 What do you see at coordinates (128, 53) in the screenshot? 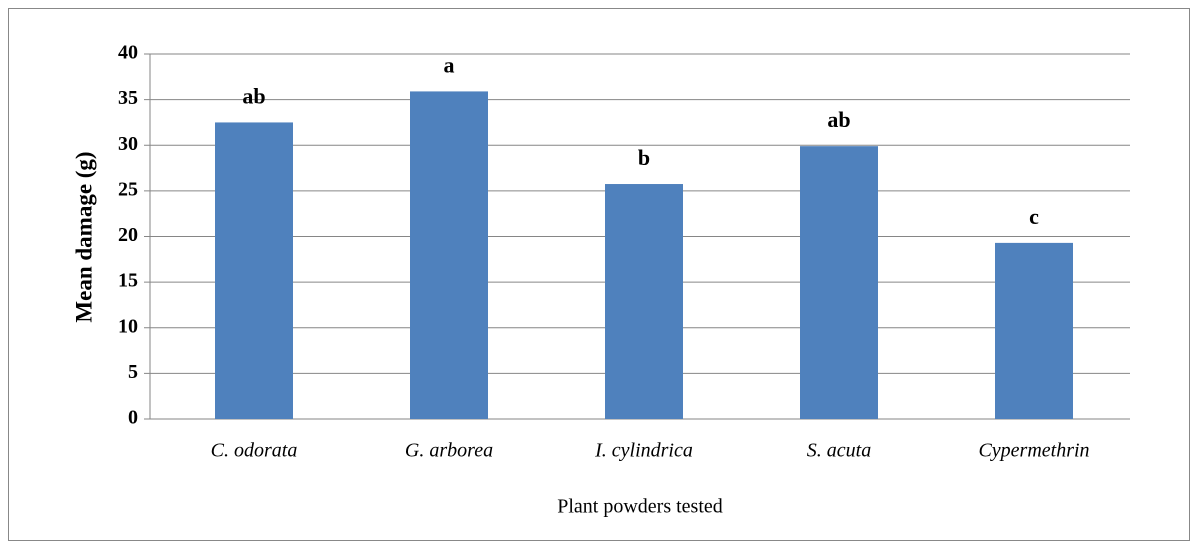
I see `y-tick-label: 40` at bounding box center [128, 53].